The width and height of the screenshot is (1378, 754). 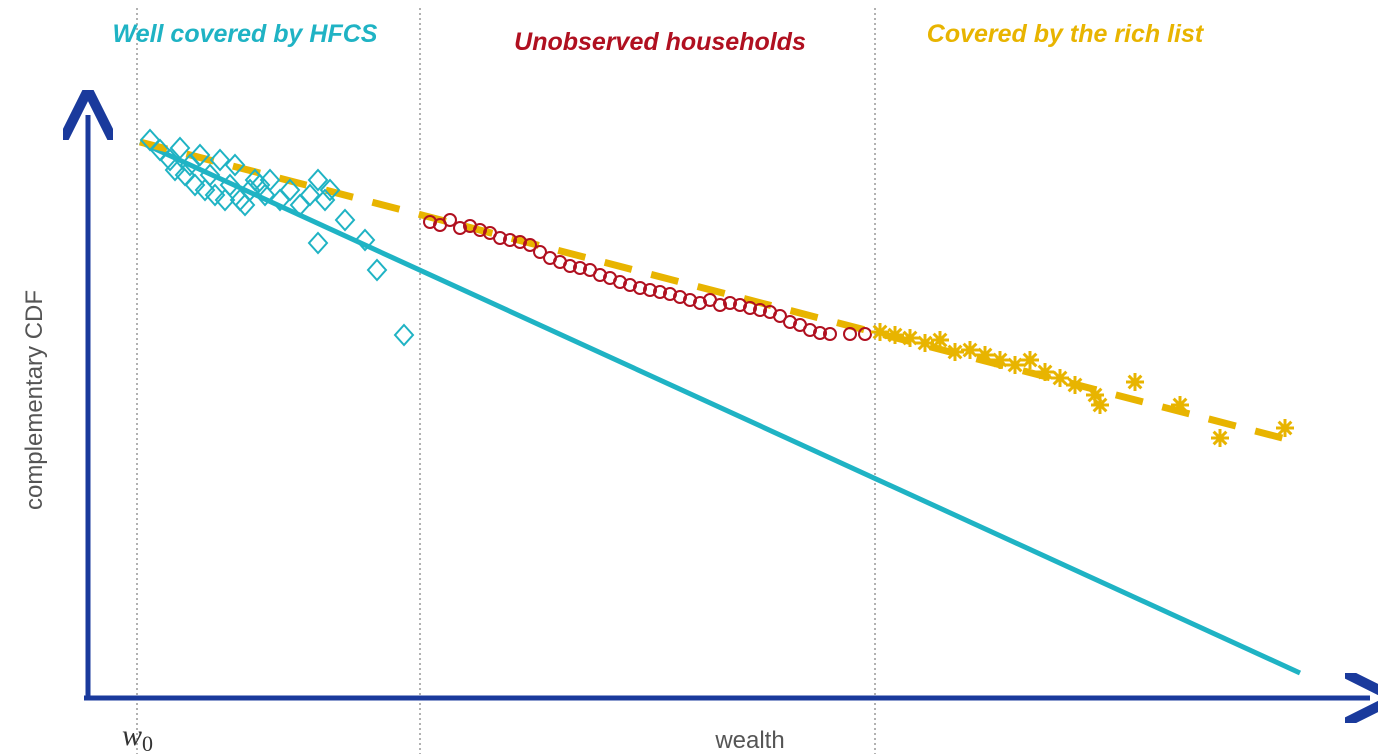 I want to click on origin-label-sub: 0, so click(x=147, y=742).